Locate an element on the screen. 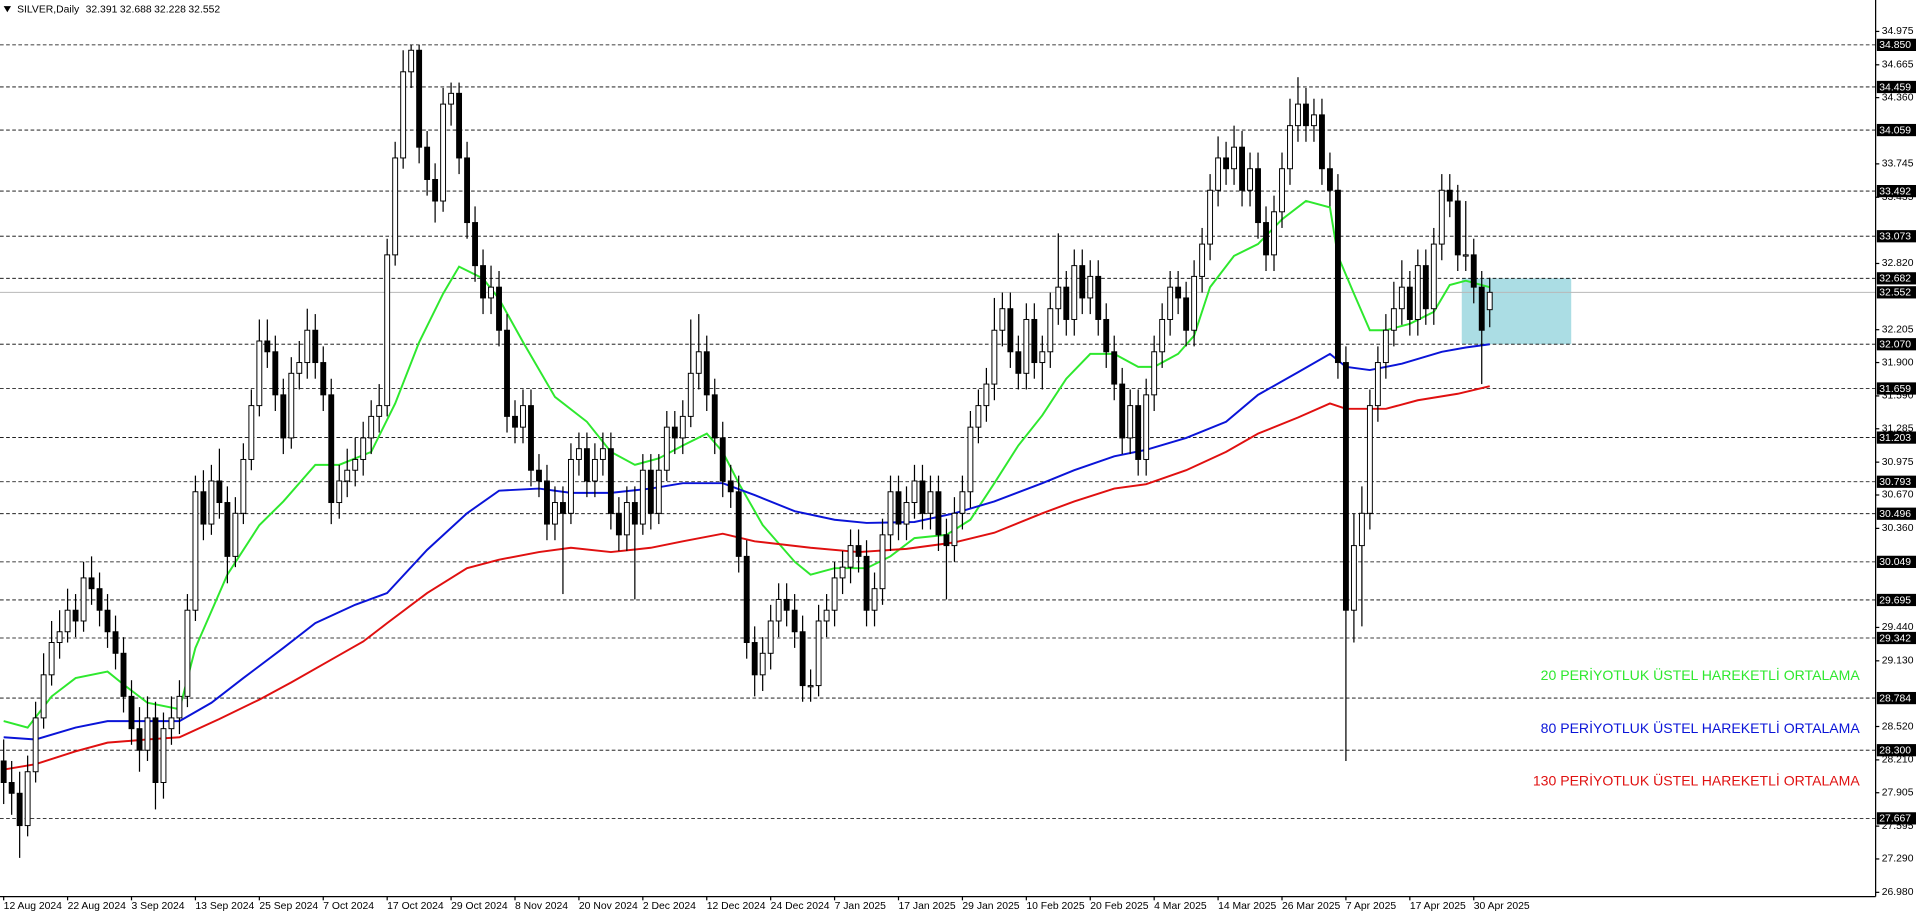 The height and width of the screenshot is (915, 1916). y-tick-label: 31.900 is located at coordinates (1898, 362).